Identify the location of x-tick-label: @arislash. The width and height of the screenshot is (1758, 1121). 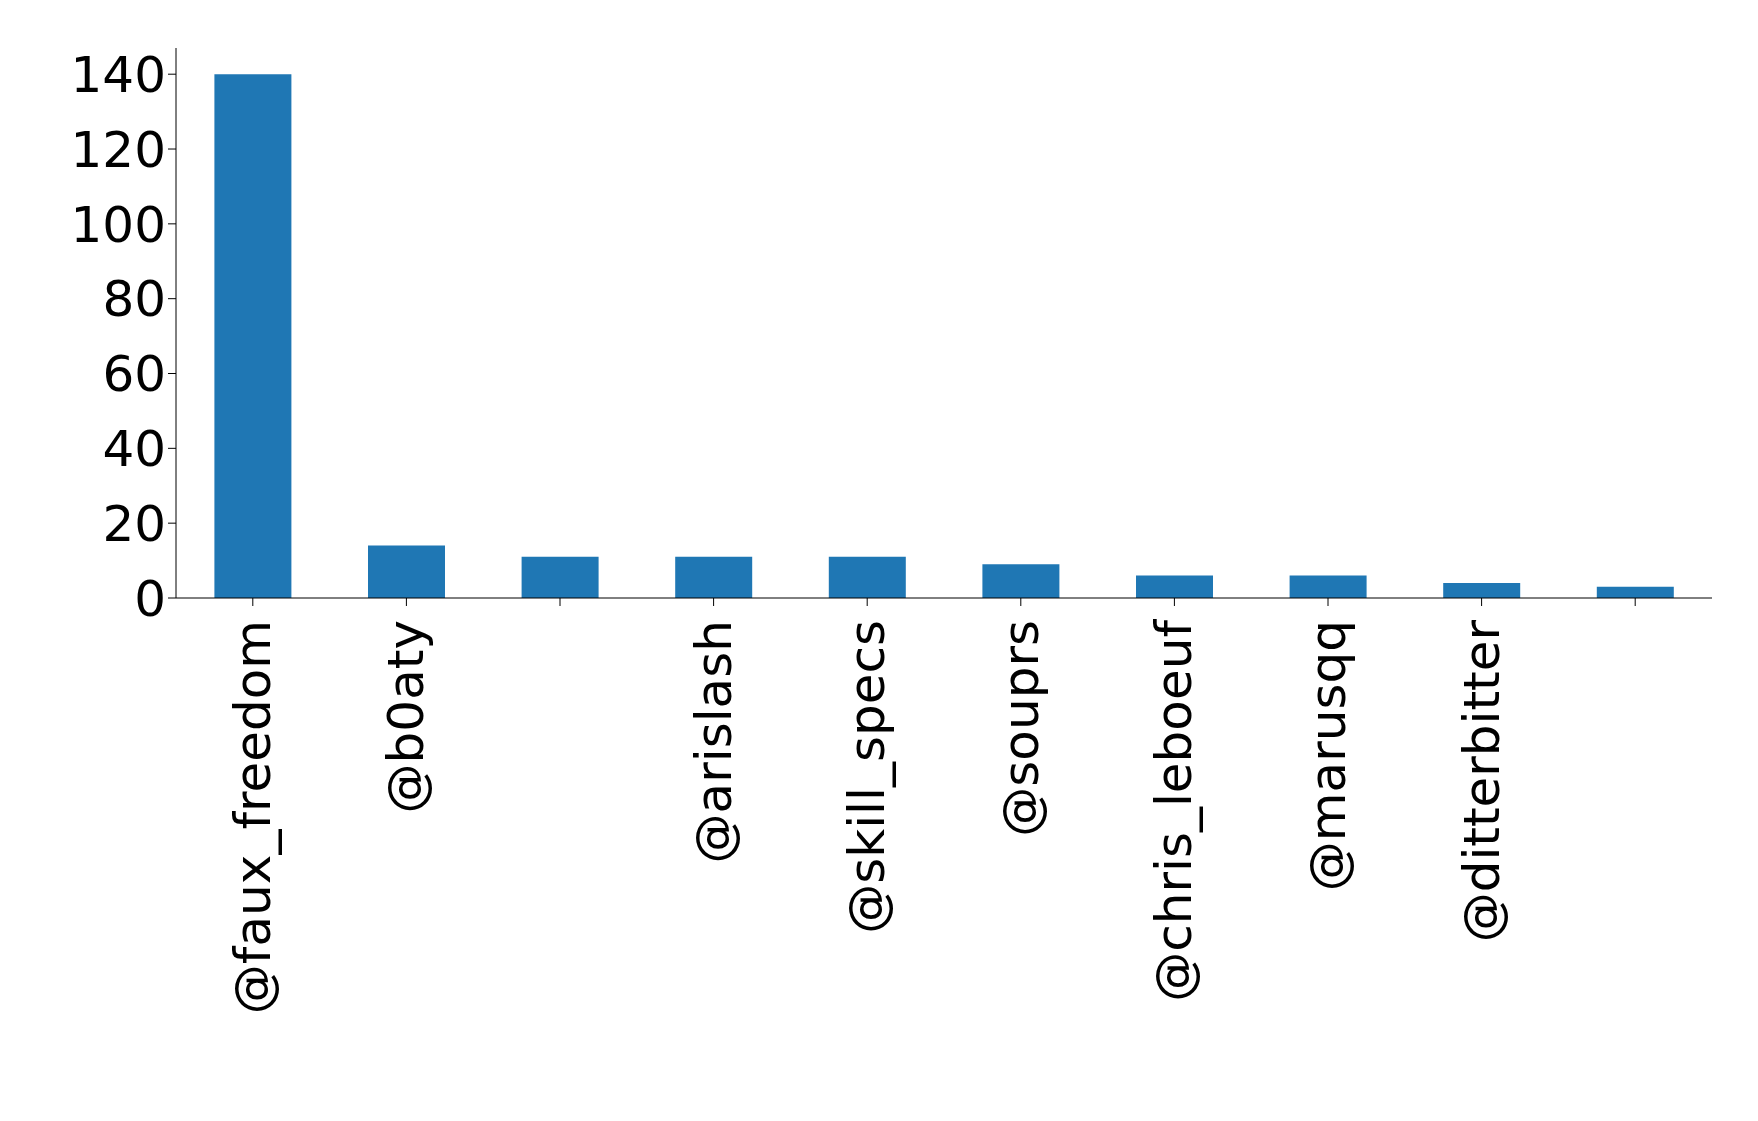
(713, 742).